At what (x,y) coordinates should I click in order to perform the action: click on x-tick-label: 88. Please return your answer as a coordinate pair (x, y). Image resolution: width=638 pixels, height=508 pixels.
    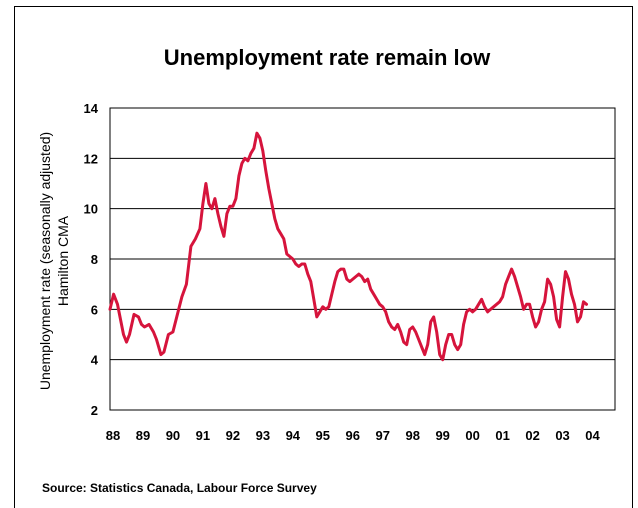
    Looking at the image, I should click on (113, 435).